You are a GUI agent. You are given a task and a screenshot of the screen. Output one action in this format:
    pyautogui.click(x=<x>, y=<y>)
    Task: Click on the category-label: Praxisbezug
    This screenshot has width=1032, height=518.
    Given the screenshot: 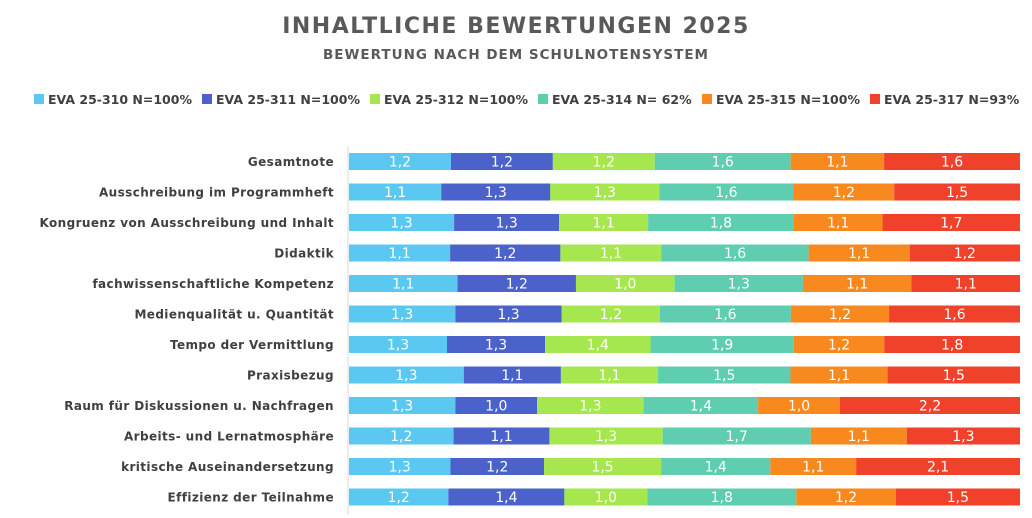 What is the action you would take?
    pyautogui.click(x=290, y=376)
    